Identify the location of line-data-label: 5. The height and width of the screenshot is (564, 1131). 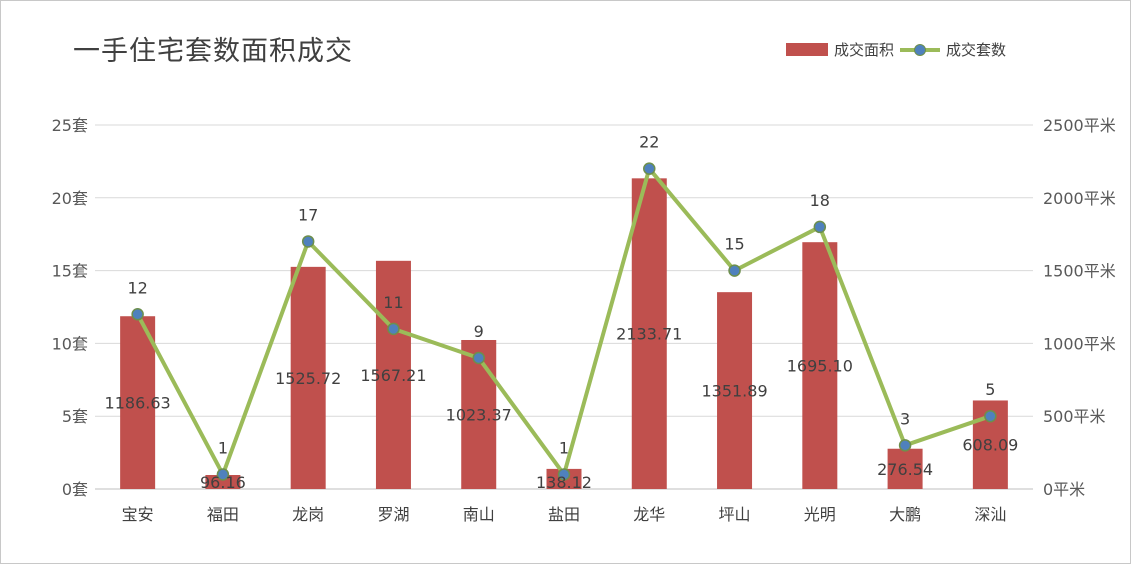
(990, 389).